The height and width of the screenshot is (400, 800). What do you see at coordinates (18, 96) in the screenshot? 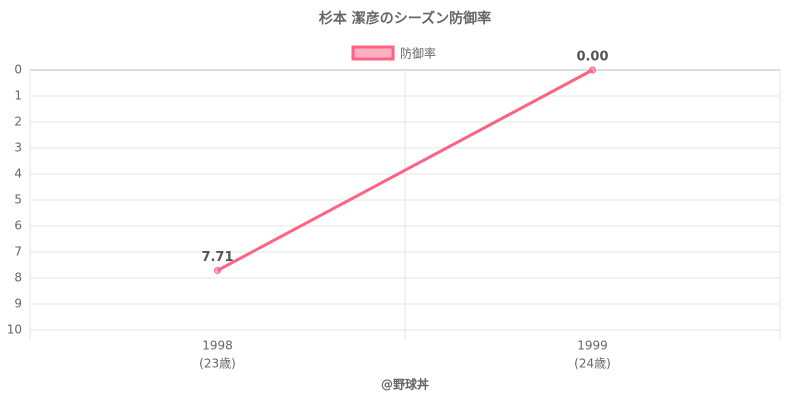
I see `y-tick-label: 1` at bounding box center [18, 96].